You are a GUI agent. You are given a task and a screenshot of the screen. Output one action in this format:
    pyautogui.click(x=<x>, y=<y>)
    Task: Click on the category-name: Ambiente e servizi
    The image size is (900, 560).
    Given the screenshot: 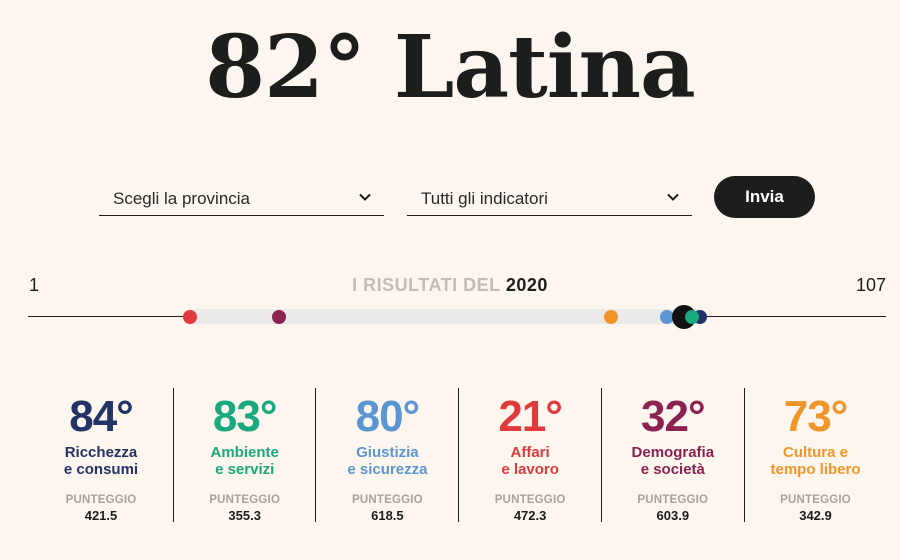 What is the action you would take?
    pyautogui.click(x=244, y=461)
    